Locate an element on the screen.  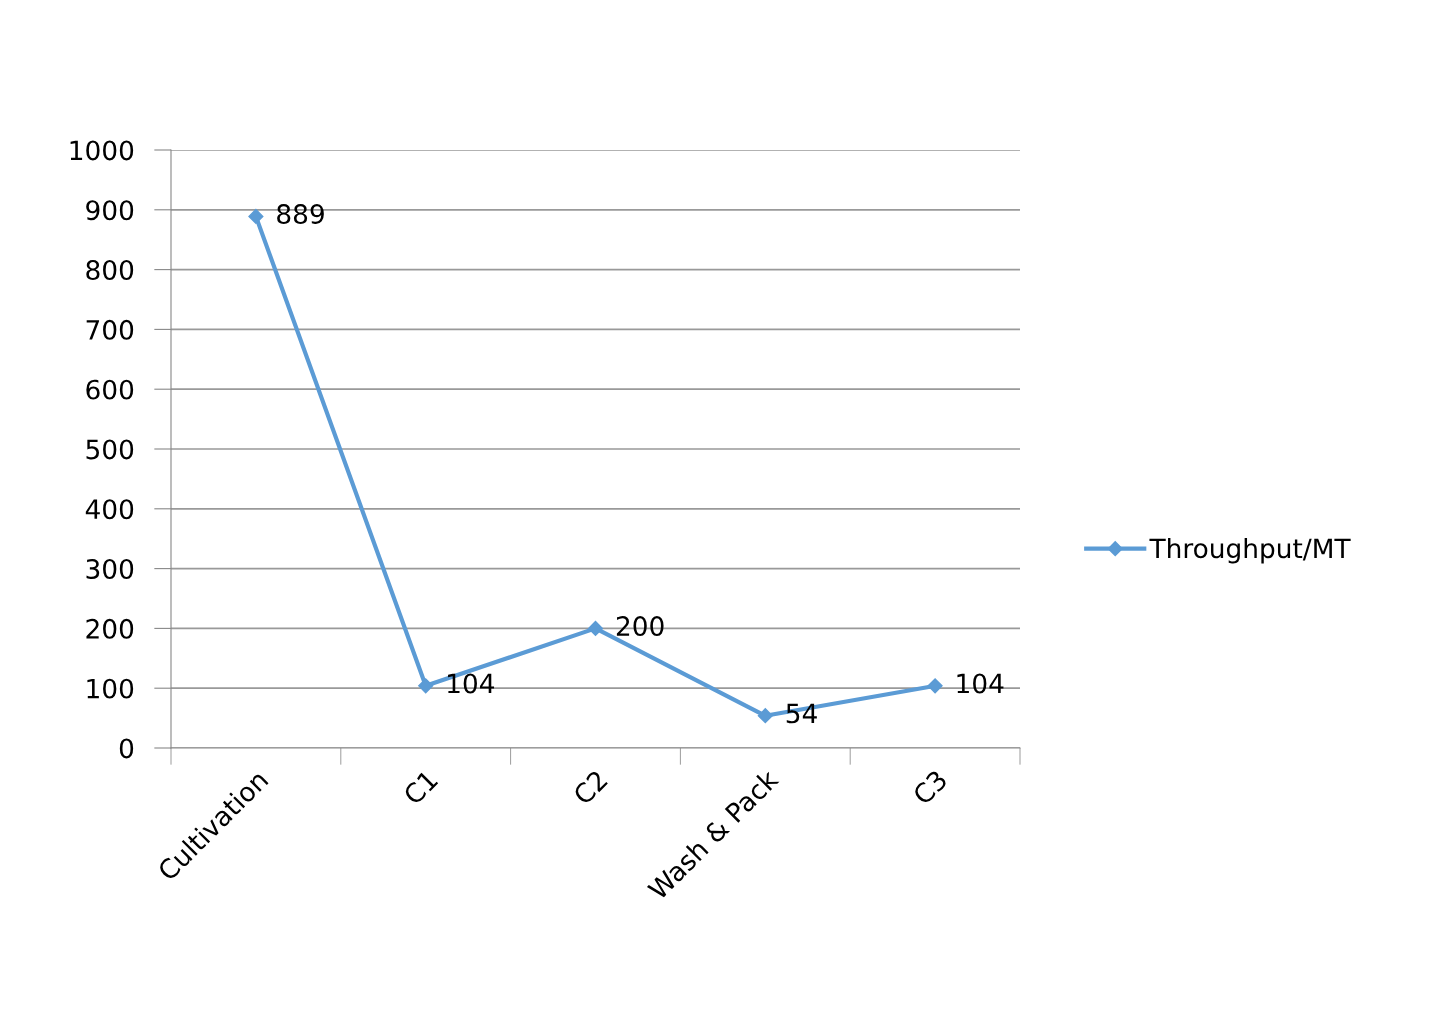
y-tick-label: 400 is located at coordinates (109, 509).